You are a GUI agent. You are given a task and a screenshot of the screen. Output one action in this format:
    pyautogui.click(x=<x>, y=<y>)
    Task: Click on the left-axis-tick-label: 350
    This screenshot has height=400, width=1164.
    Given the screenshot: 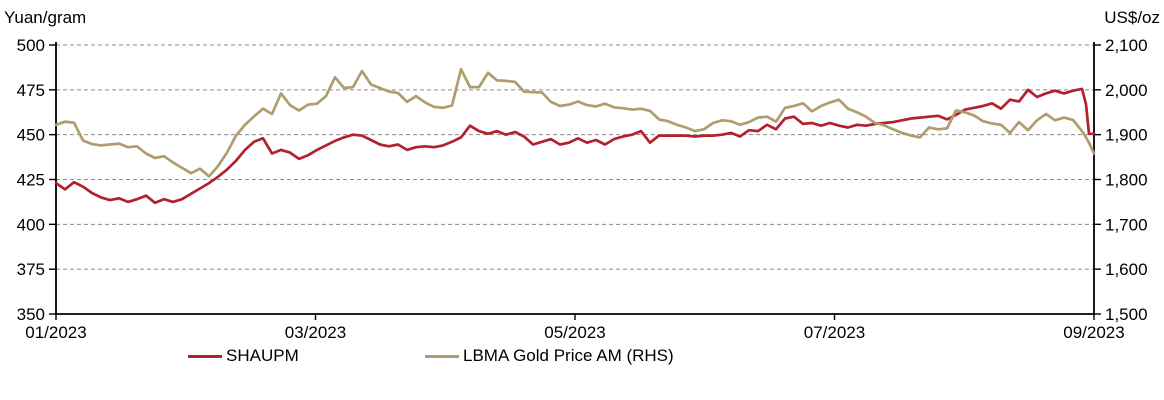 What is the action you would take?
    pyautogui.click(x=31, y=314)
    